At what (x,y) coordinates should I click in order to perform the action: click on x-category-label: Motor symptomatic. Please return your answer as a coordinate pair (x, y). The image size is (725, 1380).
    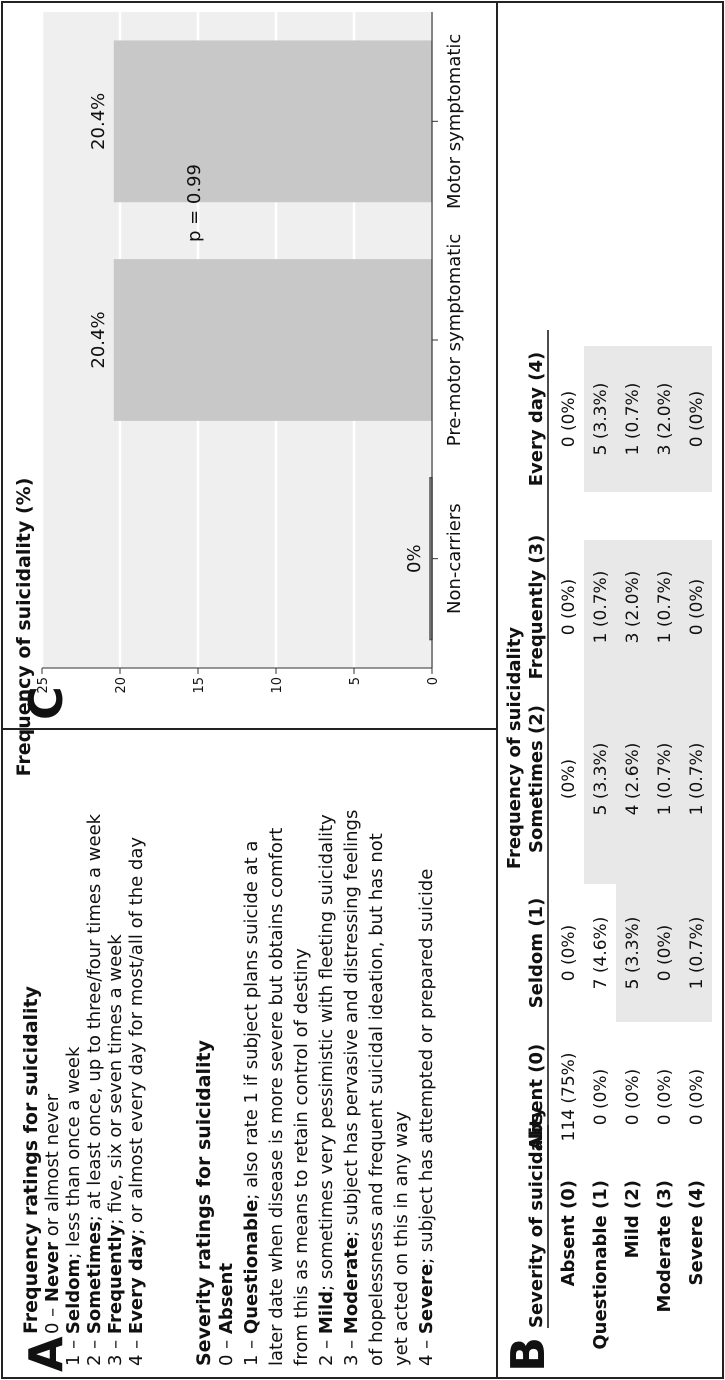
    Looking at the image, I should click on (454, 121).